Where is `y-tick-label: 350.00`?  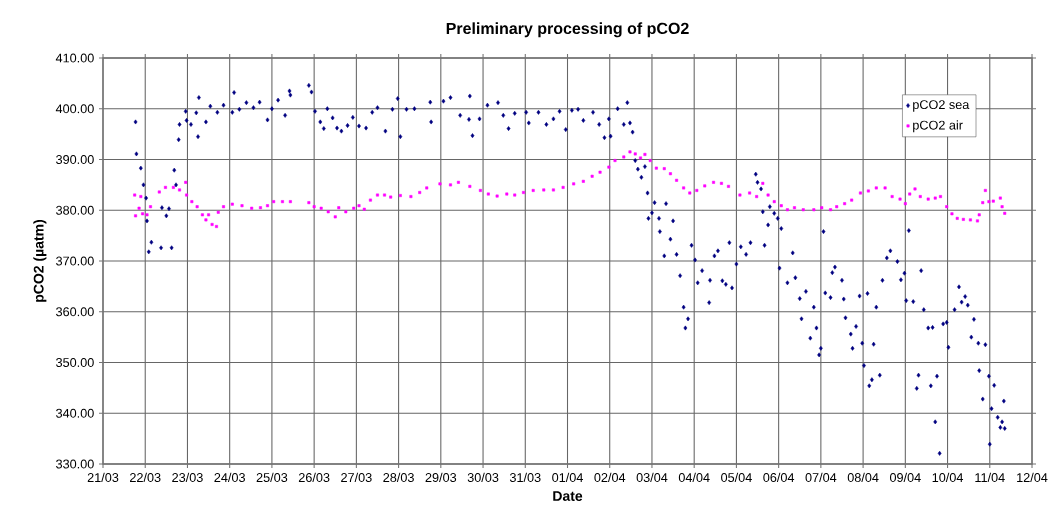 y-tick-label: 350.00 is located at coordinates (75, 362).